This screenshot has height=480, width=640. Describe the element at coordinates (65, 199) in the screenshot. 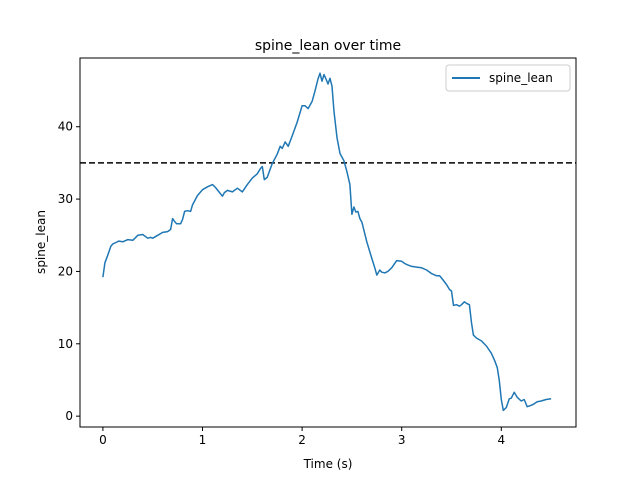

I see `y-tick-label: 30` at that location.